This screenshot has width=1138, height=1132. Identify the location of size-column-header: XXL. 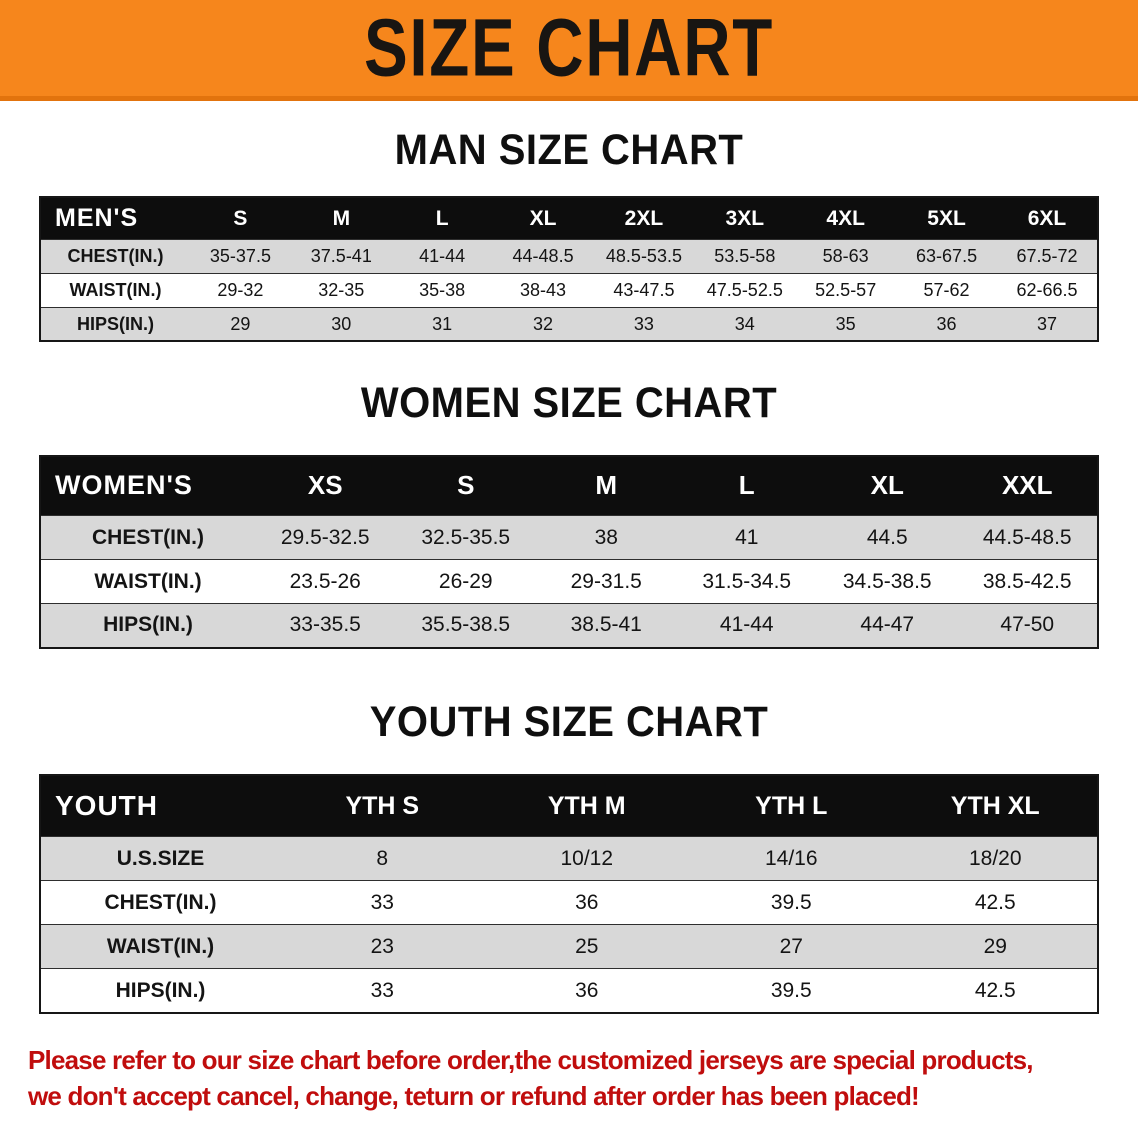
(1027, 485).